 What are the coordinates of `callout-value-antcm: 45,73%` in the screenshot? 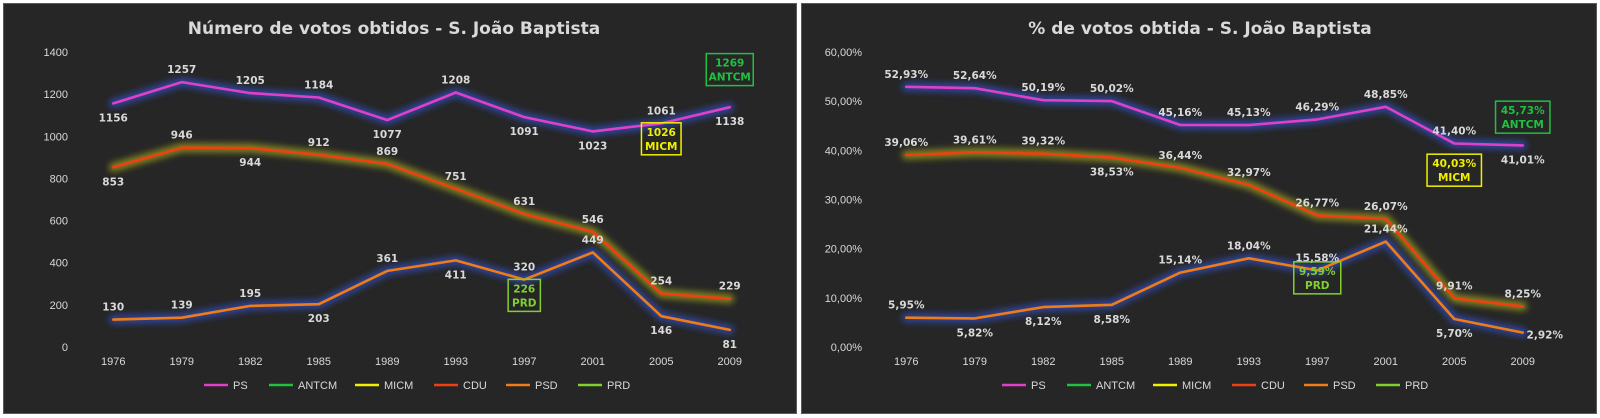 It's located at (1523, 111).